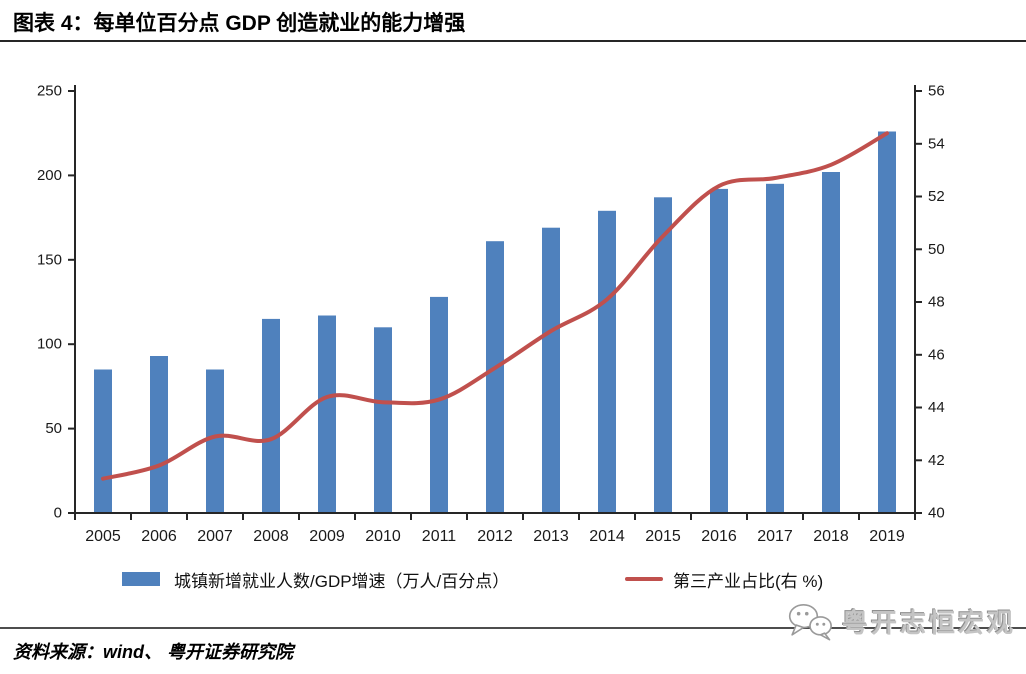 This screenshot has width=1026, height=674. What do you see at coordinates (775, 348) in the screenshot?
I see `bar-2017` at bounding box center [775, 348].